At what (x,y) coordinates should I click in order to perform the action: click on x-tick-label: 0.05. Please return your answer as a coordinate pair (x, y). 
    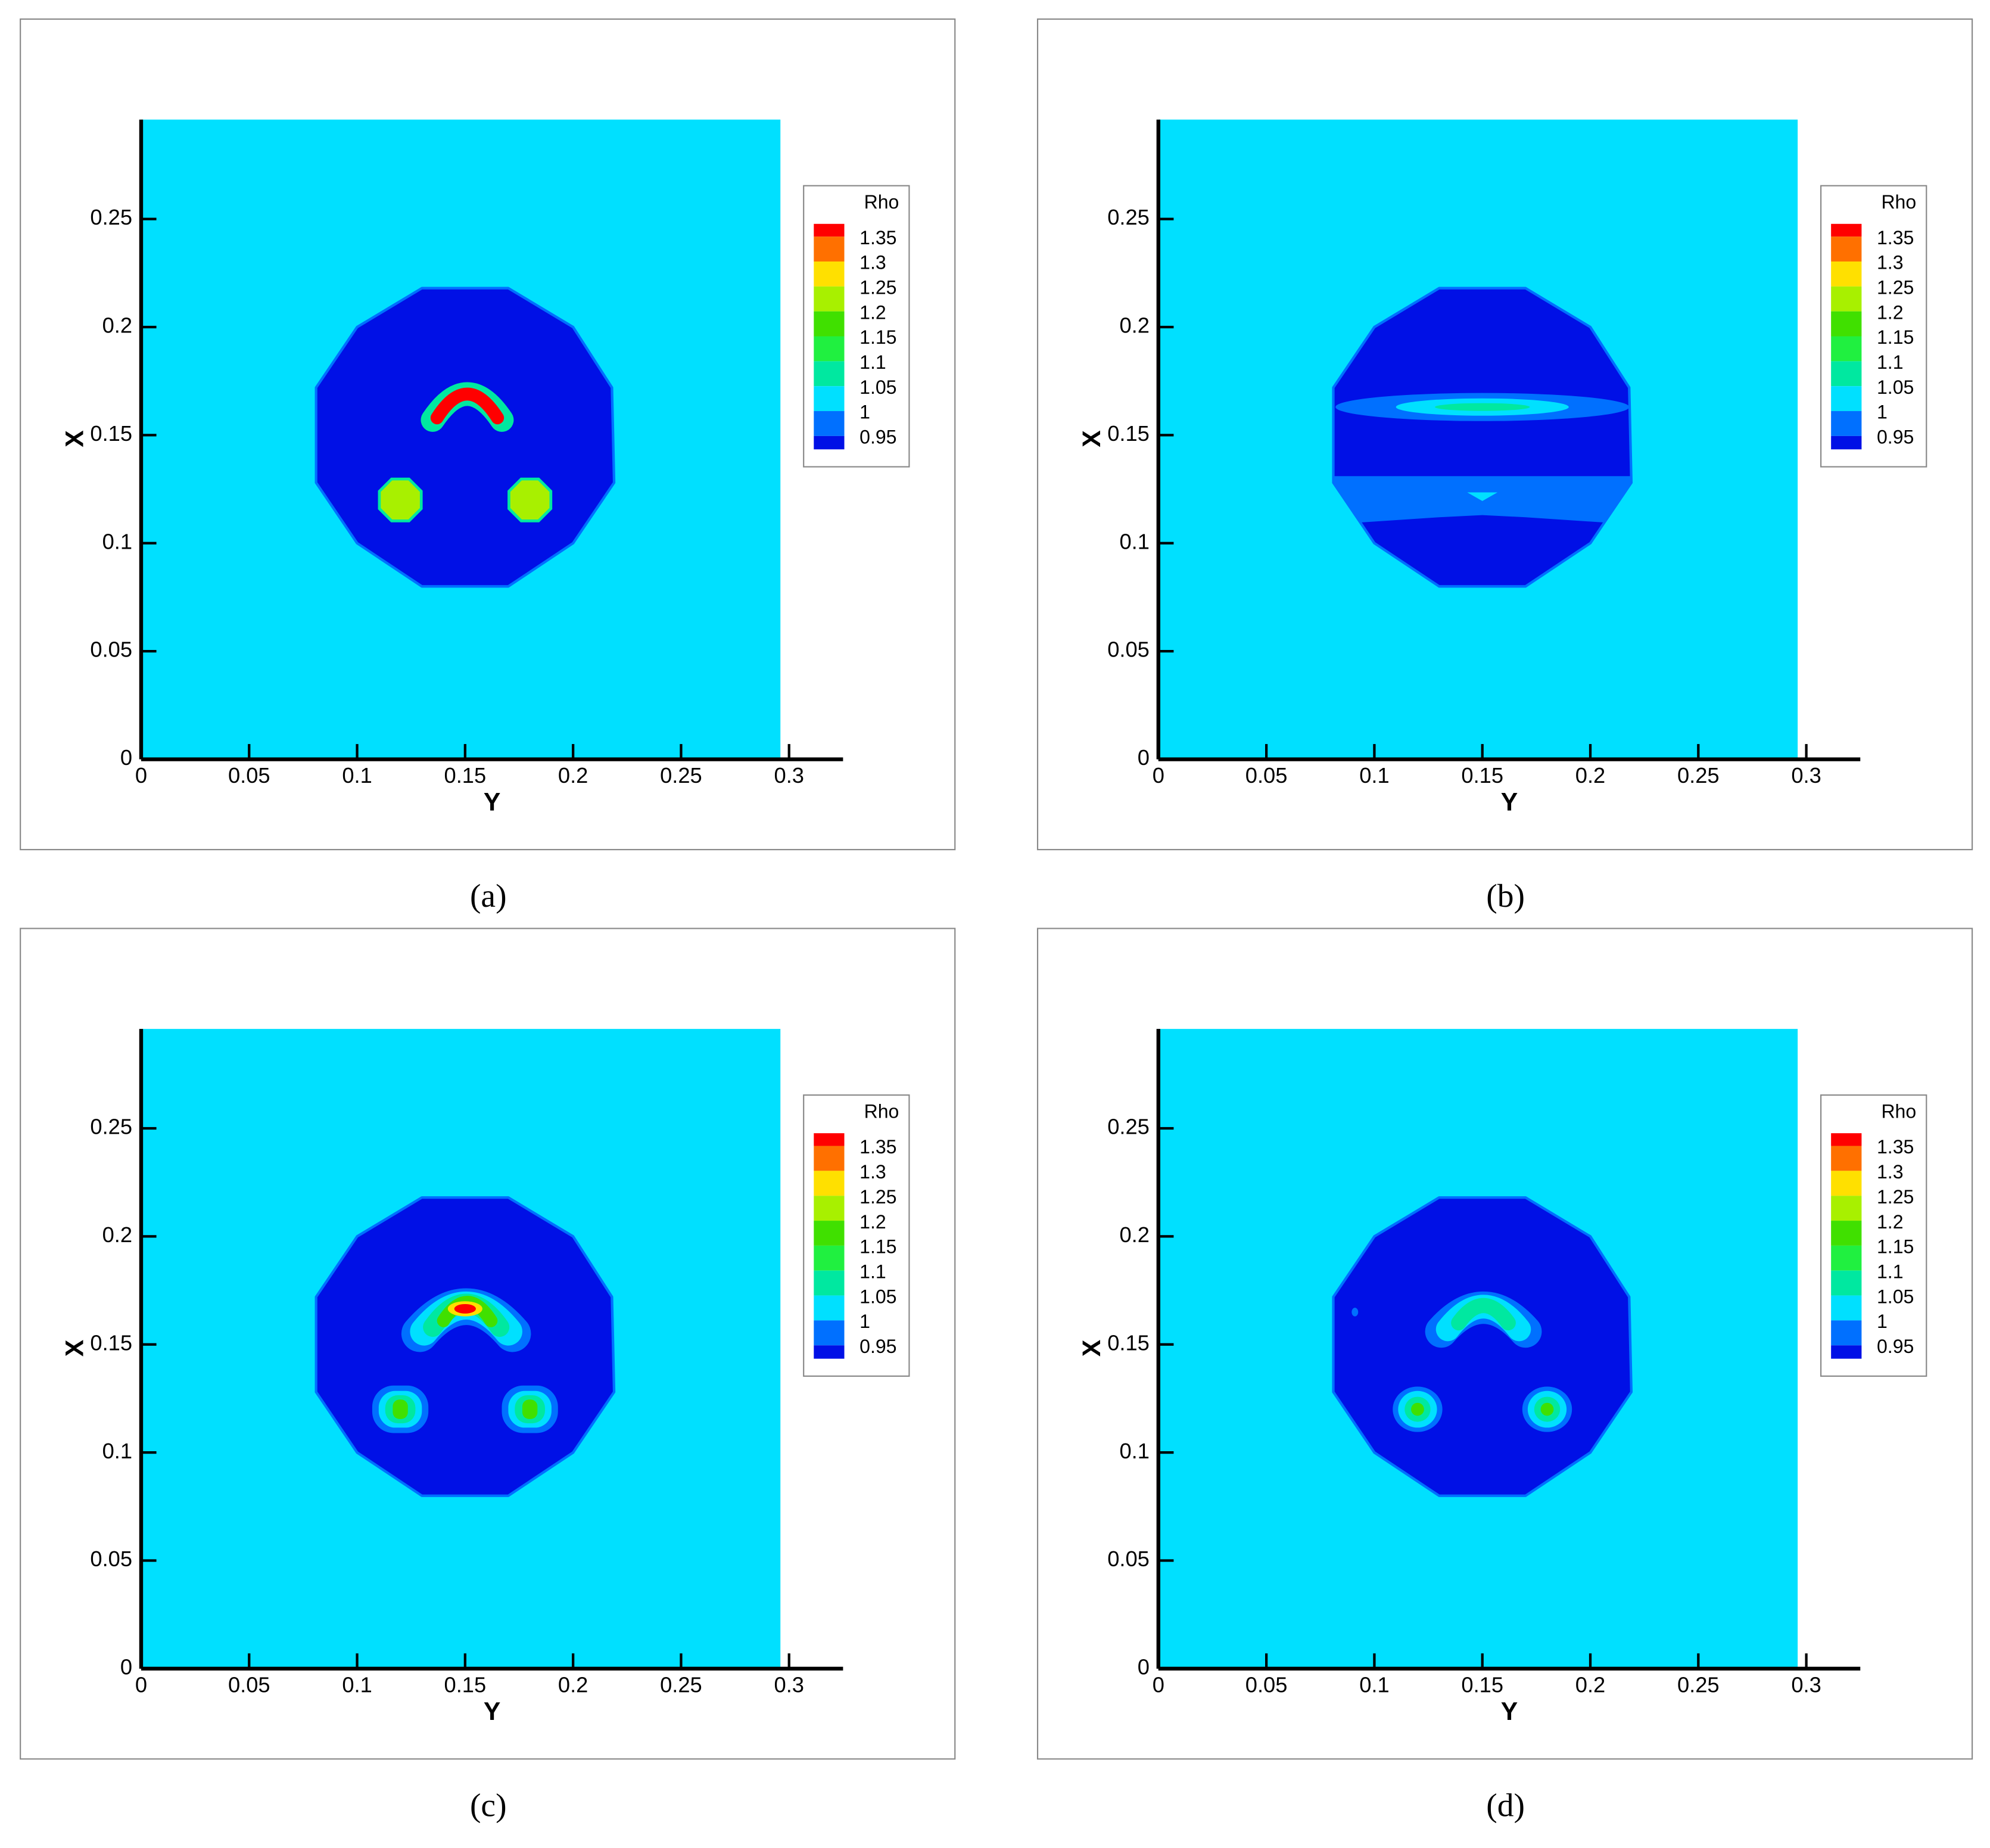
    Looking at the image, I should click on (1266, 775).